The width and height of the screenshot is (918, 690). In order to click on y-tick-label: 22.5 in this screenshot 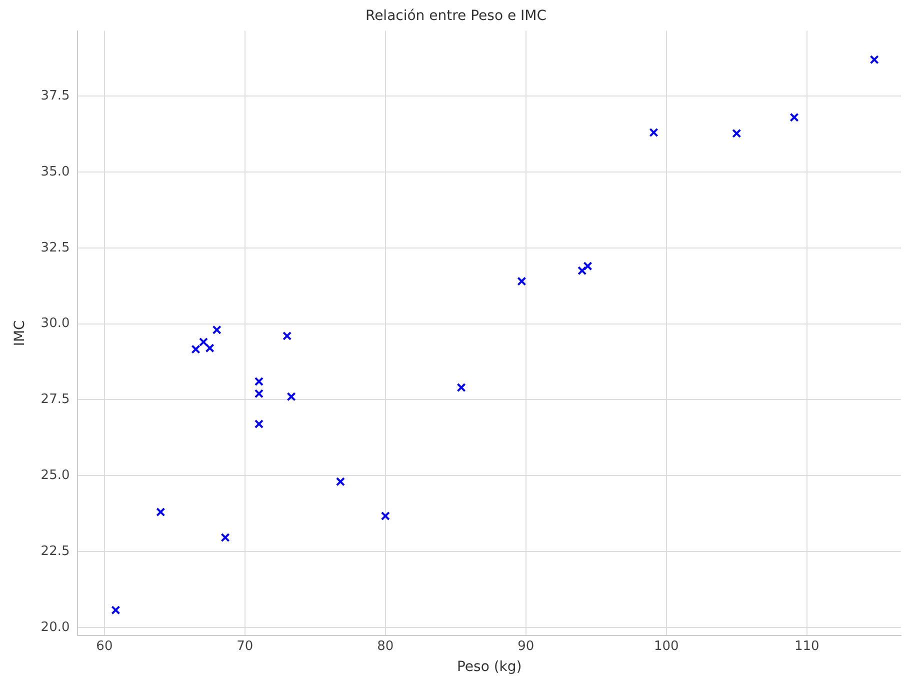, I will do `click(55, 551)`.